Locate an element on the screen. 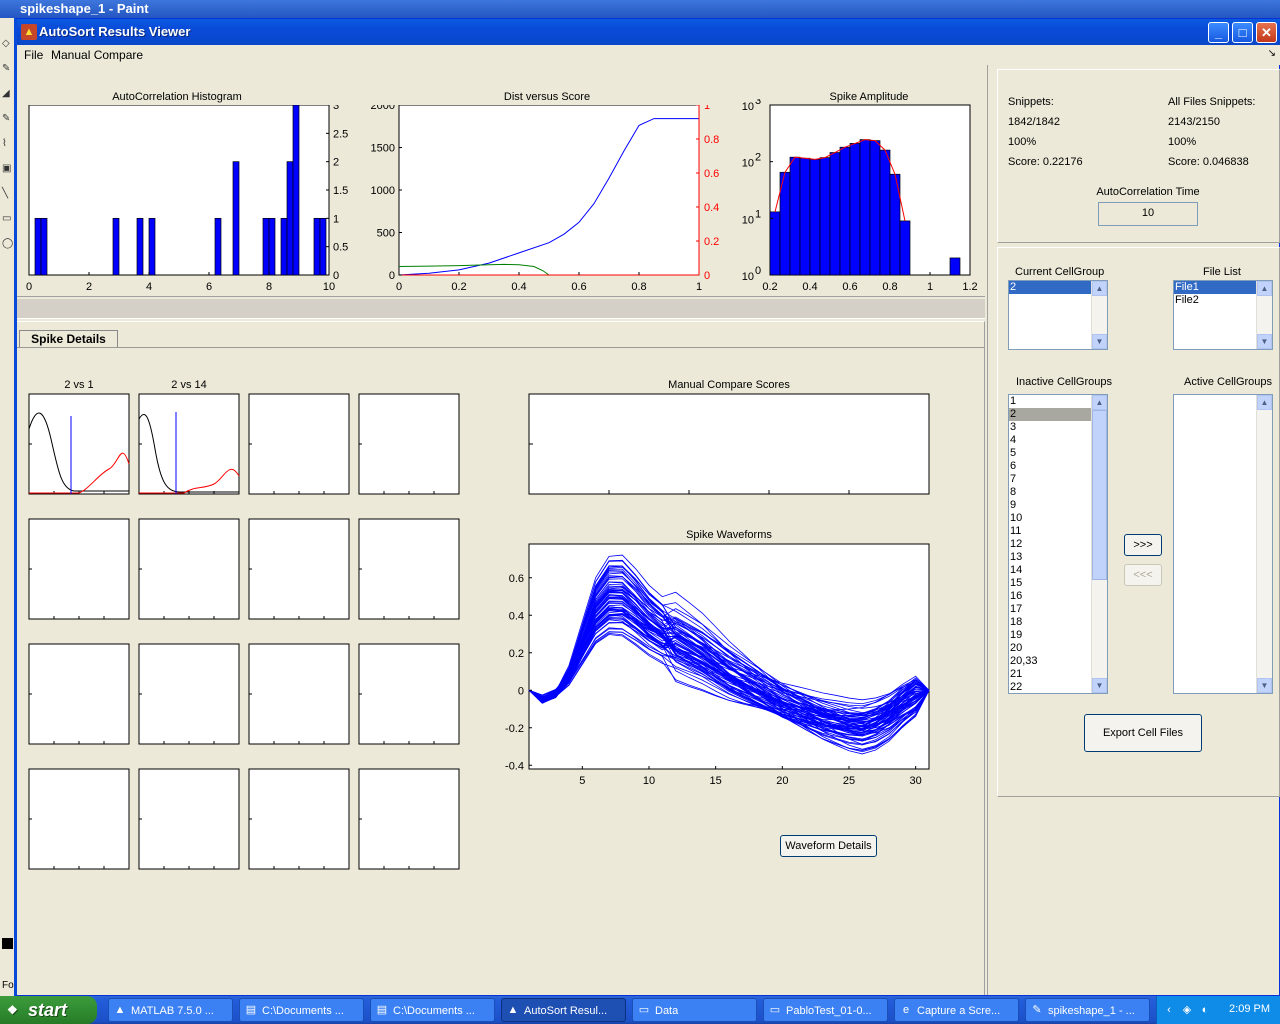 The image size is (1280, 1024). list-item: 17 is located at coordinates (1016, 609).